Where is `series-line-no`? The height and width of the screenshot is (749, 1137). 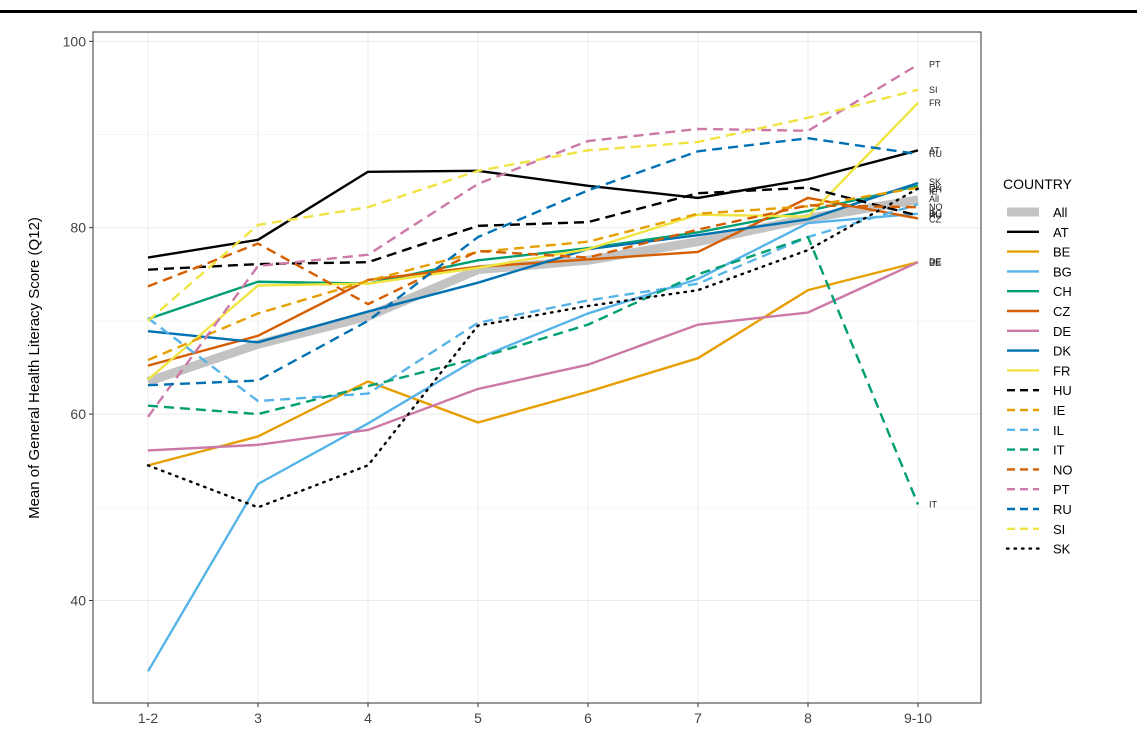
series-line-no is located at coordinates (533, 255).